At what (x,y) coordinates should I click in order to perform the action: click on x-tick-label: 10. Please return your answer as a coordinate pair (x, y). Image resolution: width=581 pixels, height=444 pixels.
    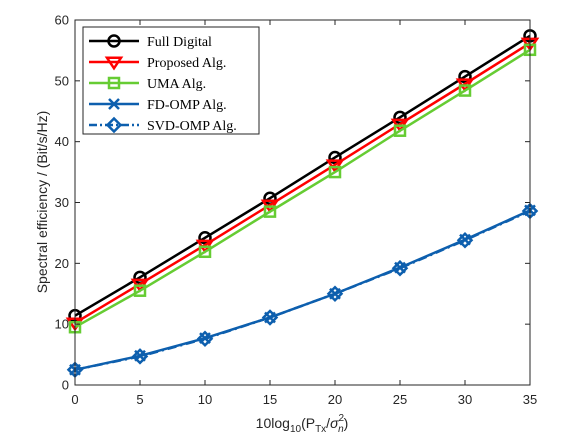
    Looking at the image, I should click on (205, 399).